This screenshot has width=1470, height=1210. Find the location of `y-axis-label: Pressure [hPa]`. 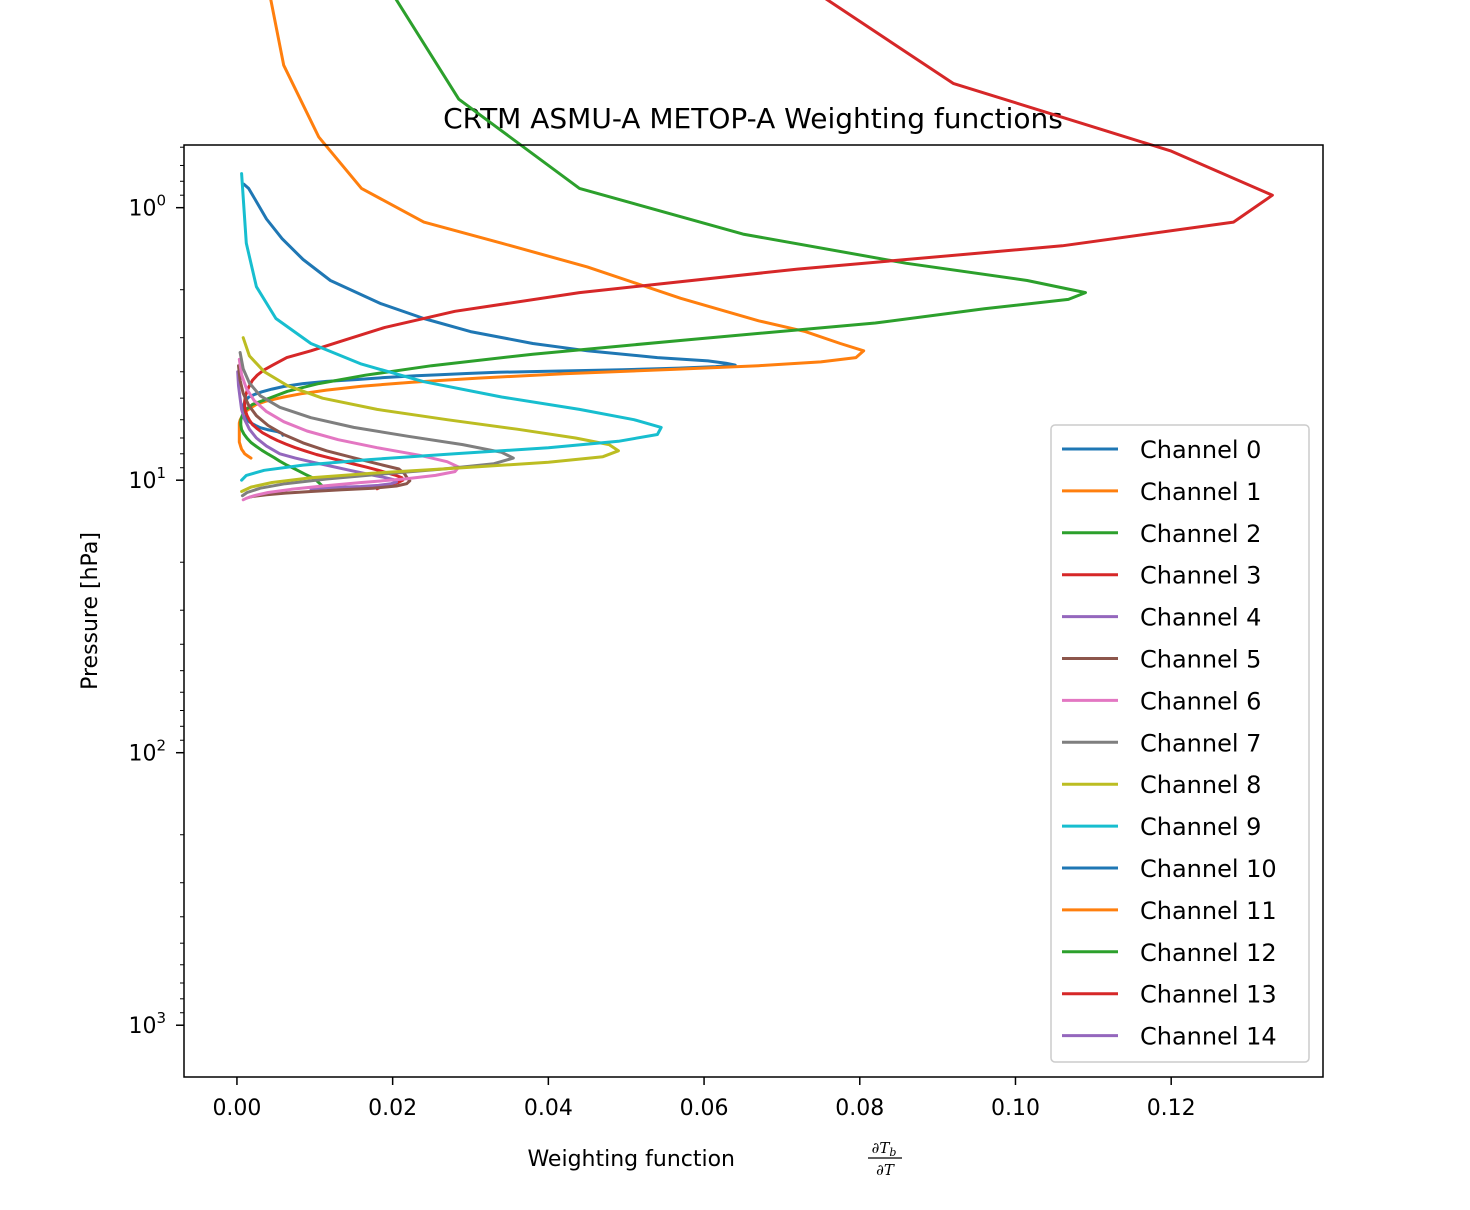

y-axis-label: Pressure [hPa] is located at coordinates (90, 611).